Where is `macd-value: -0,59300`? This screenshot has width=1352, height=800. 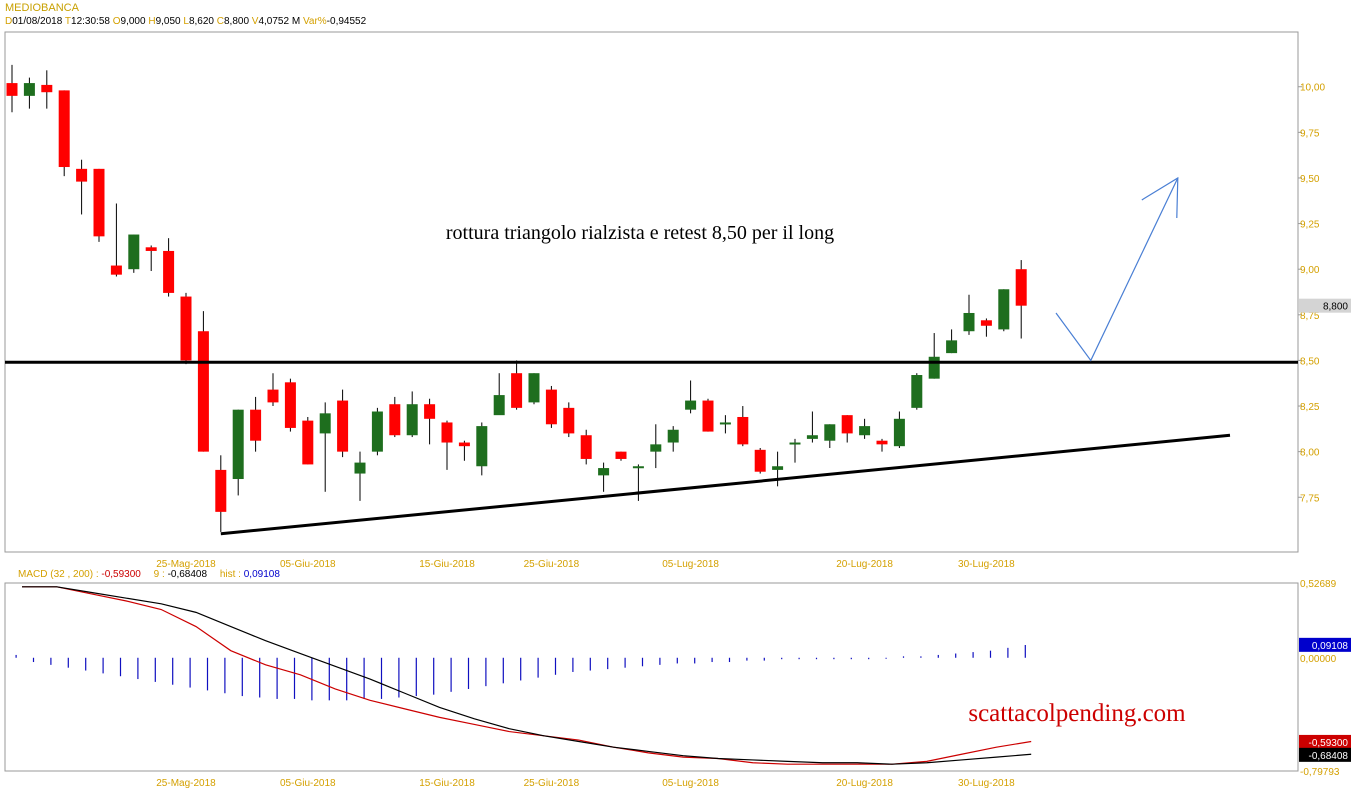
macd-value: -0,59300 is located at coordinates (121, 574).